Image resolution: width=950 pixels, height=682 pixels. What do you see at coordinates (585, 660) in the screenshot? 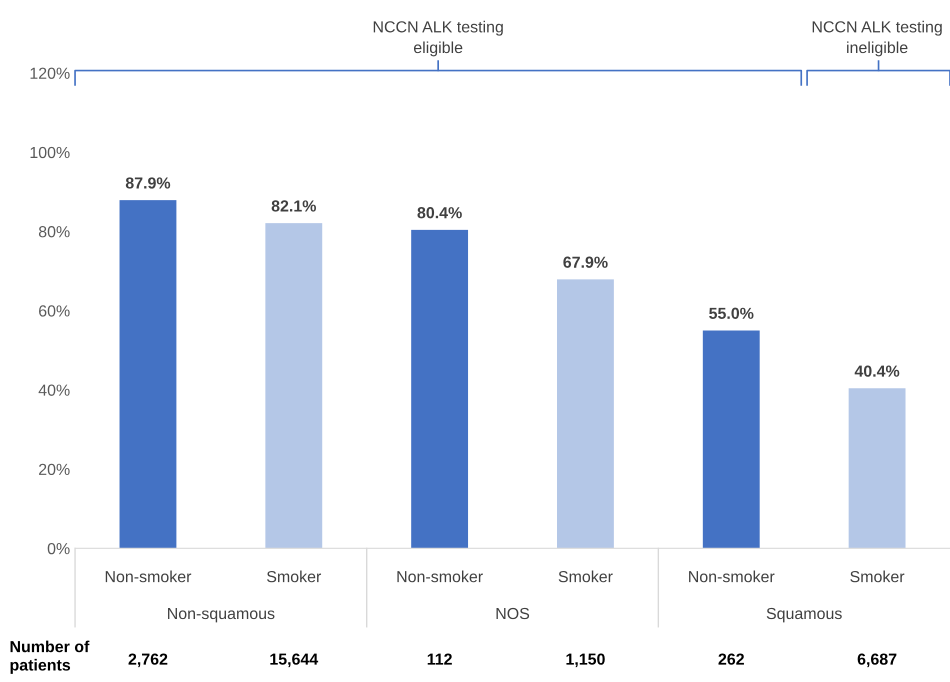
I see `text: 1,150` at bounding box center [585, 660].